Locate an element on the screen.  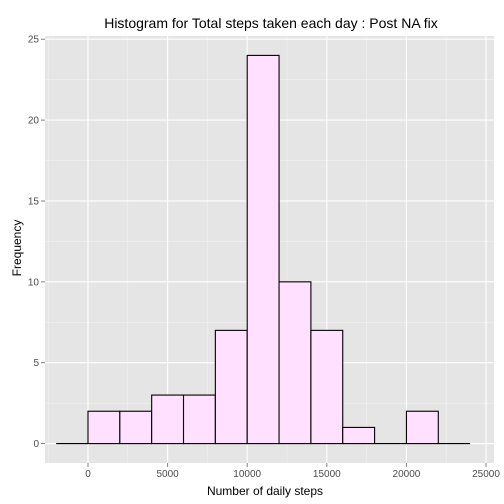
y-tick-label: 5 is located at coordinates (36, 363).